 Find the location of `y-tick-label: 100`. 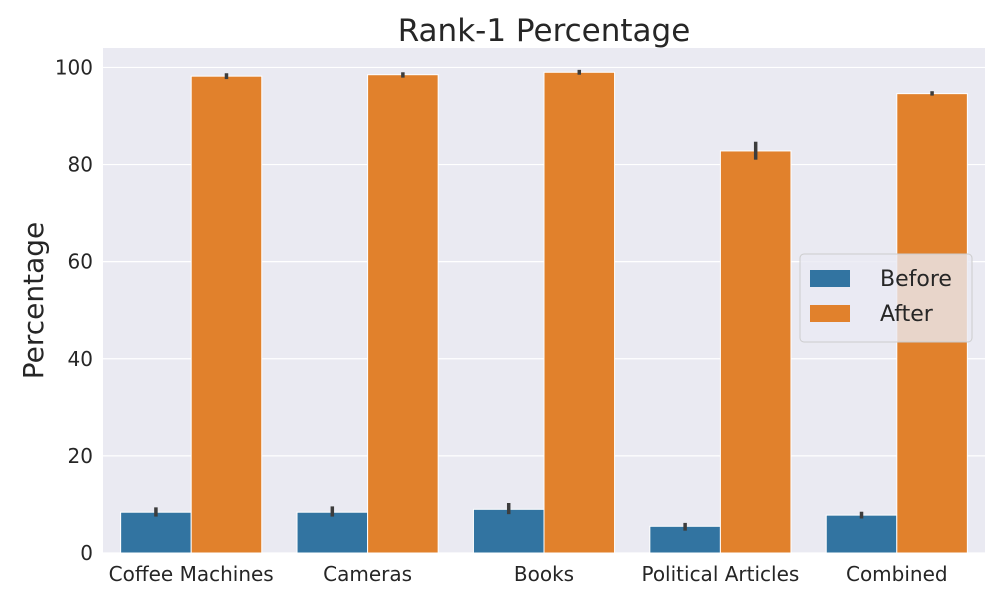

y-tick-label: 100 is located at coordinates (74, 67).